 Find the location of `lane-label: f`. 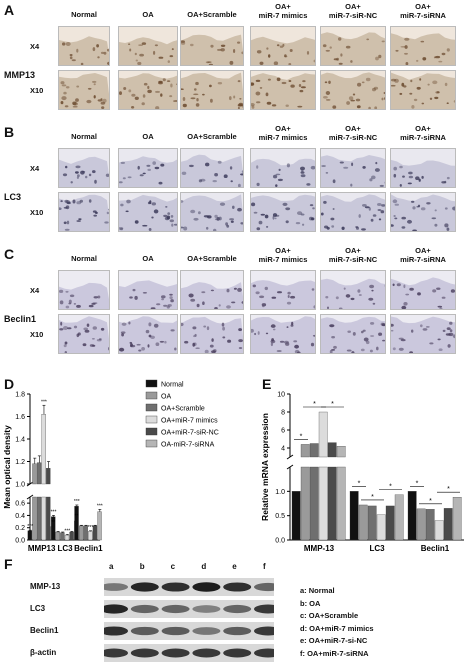

lane-label: f is located at coordinates (264, 566).